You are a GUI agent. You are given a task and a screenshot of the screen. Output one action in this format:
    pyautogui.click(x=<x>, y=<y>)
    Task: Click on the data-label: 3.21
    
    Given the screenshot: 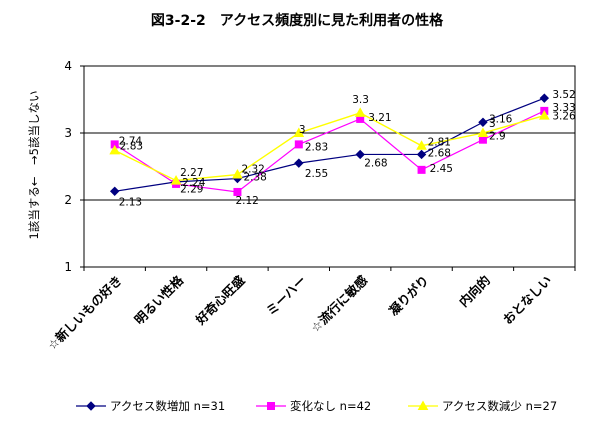 What is the action you would take?
    pyautogui.click(x=379, y=118)
    